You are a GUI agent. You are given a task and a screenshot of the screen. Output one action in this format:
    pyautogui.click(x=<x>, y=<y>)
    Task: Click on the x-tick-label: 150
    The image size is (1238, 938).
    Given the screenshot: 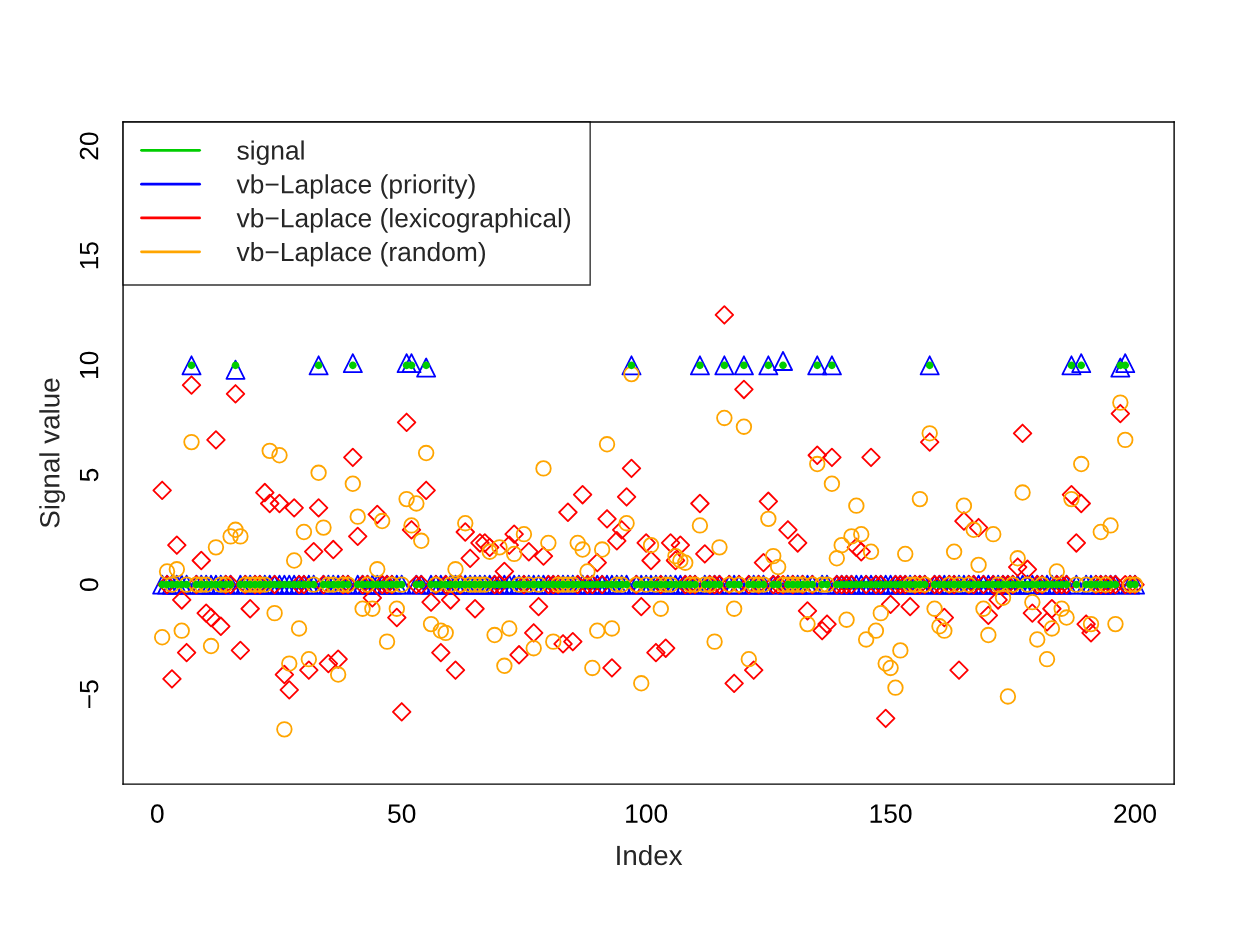 What is the action you would take?
    pyautogui.click(x=891, y=813)
    